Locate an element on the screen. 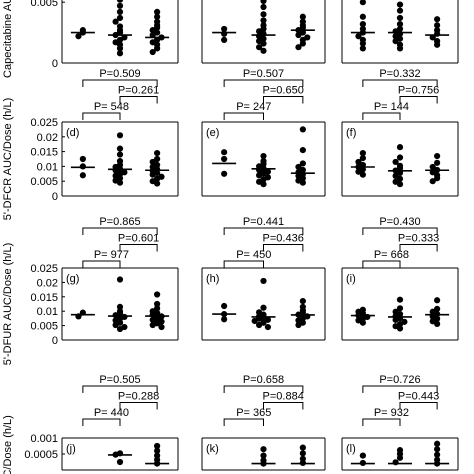 This screenshot has height=474, width=474. p-value-label: P=0.441 is located at coordinates (263, 222).